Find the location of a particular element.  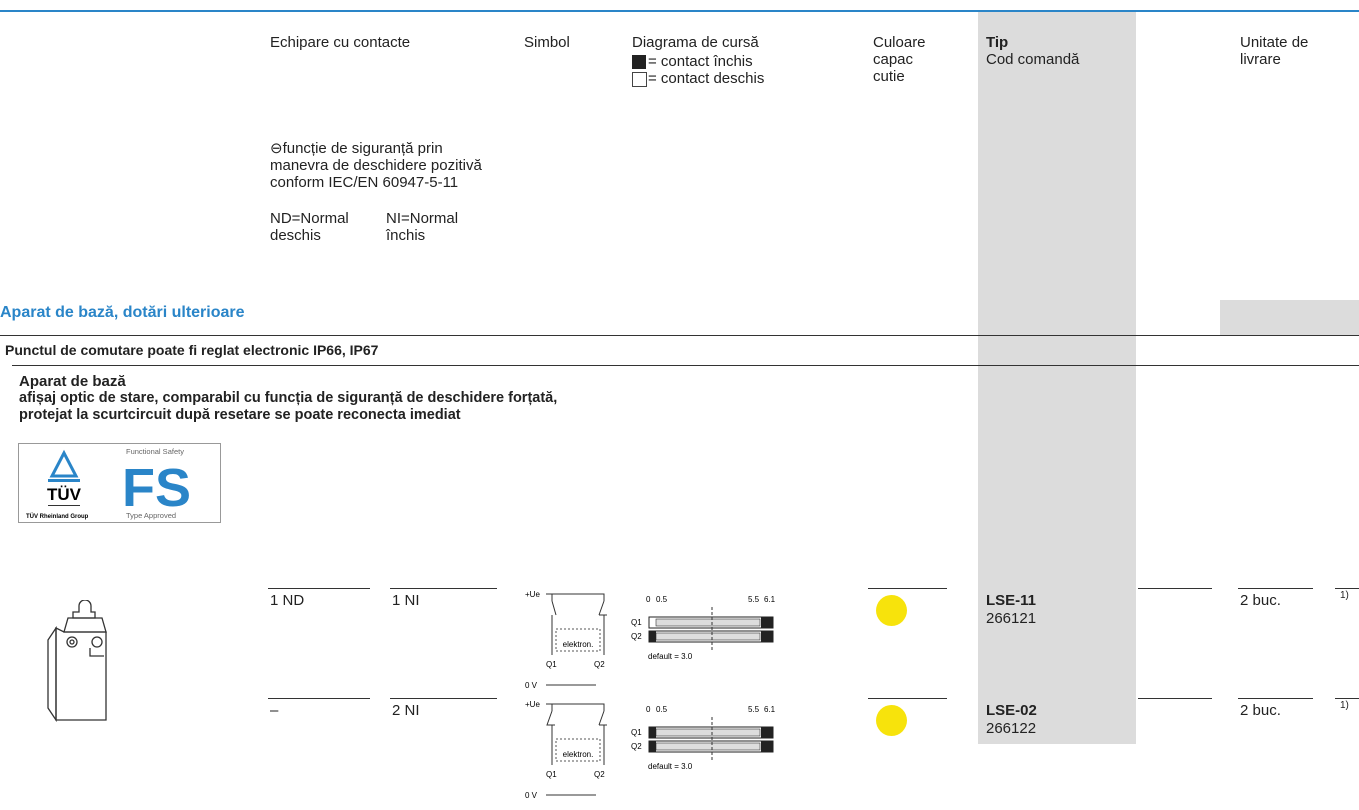

legend-closed-box is located at coordinates (639, 62).